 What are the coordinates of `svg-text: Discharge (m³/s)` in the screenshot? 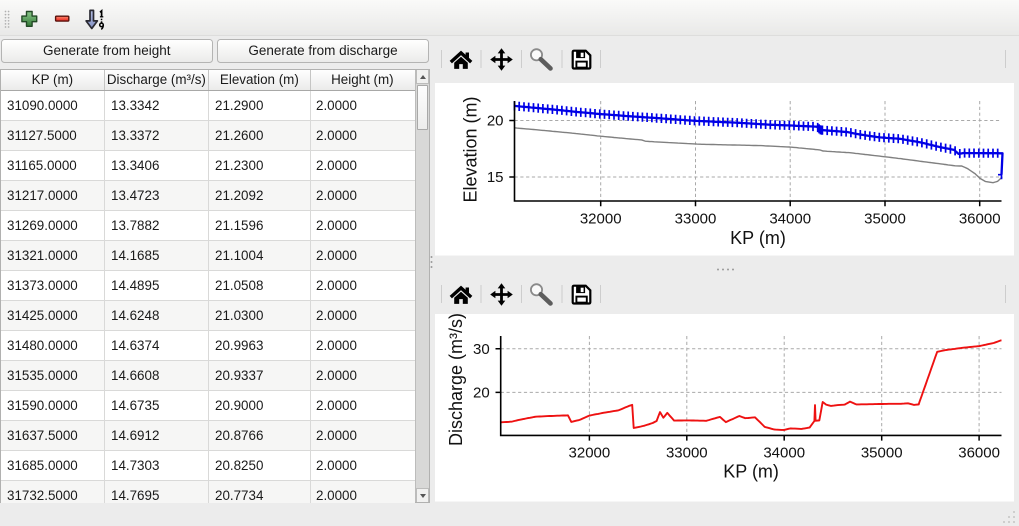 It's located at (456, 380).